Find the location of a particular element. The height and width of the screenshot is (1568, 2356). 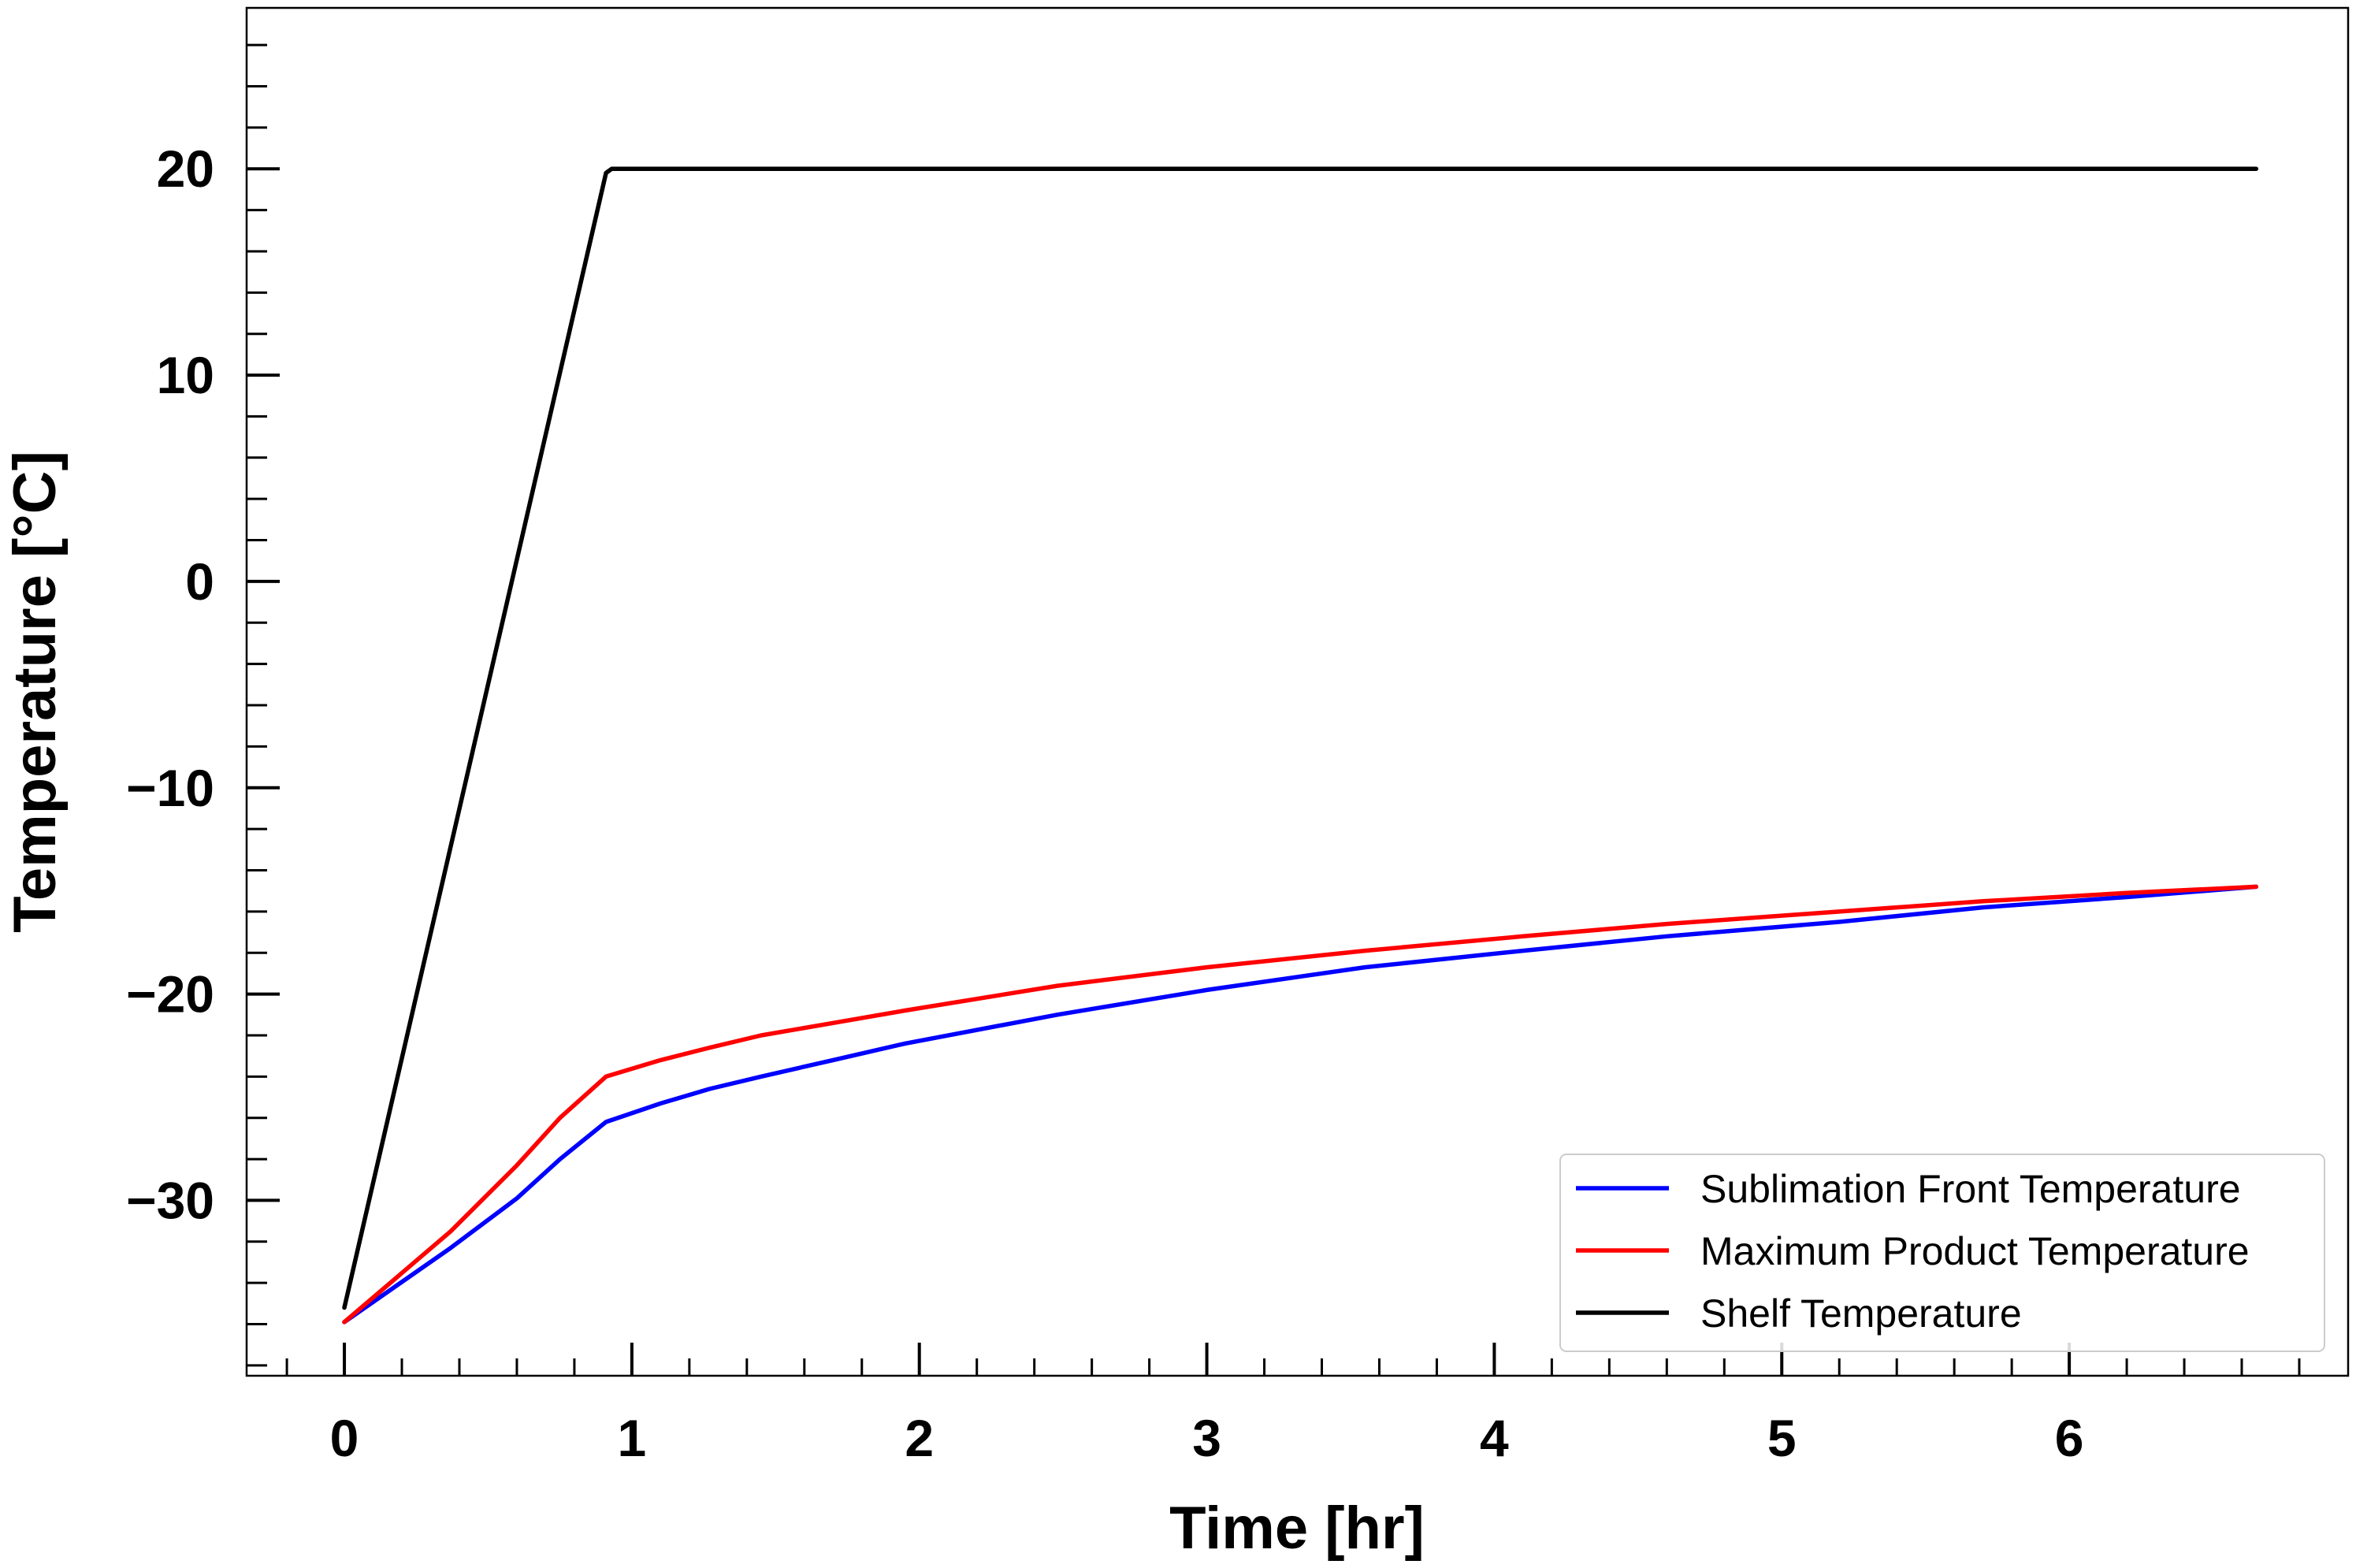

x-tick-label: 3 is located at coordinates (1206, 1438).